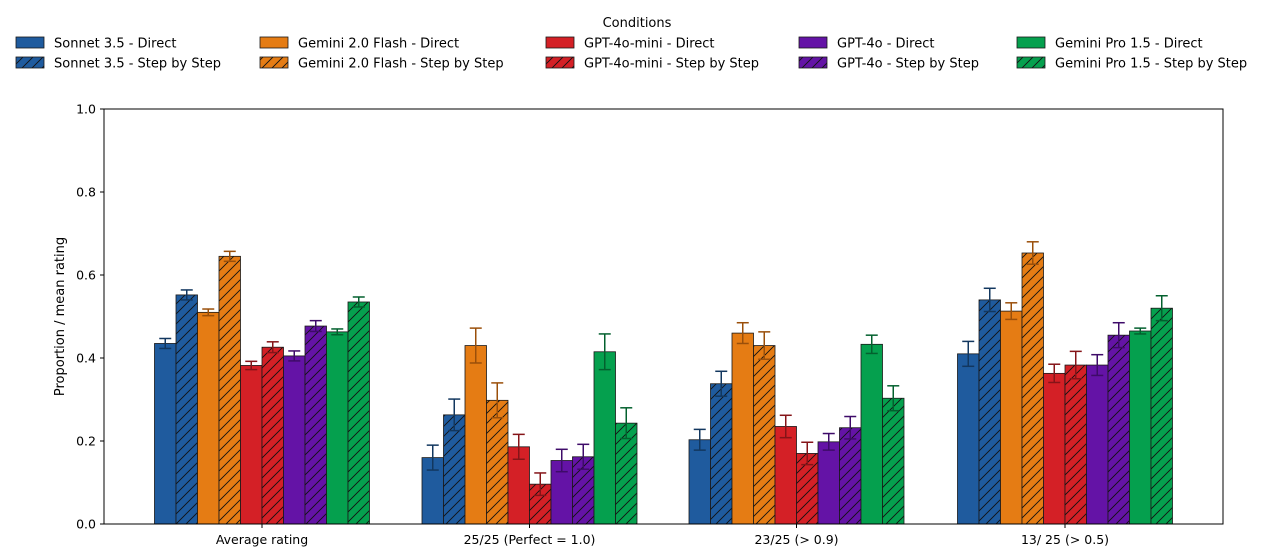 Image resolution: width=1275 pixels, height=558 pixels. Describe the element at coordinates (272, 347) in the screenshot. I see `error-bar-gpt-4o-mini-step-by-step-average-rating` at that location.